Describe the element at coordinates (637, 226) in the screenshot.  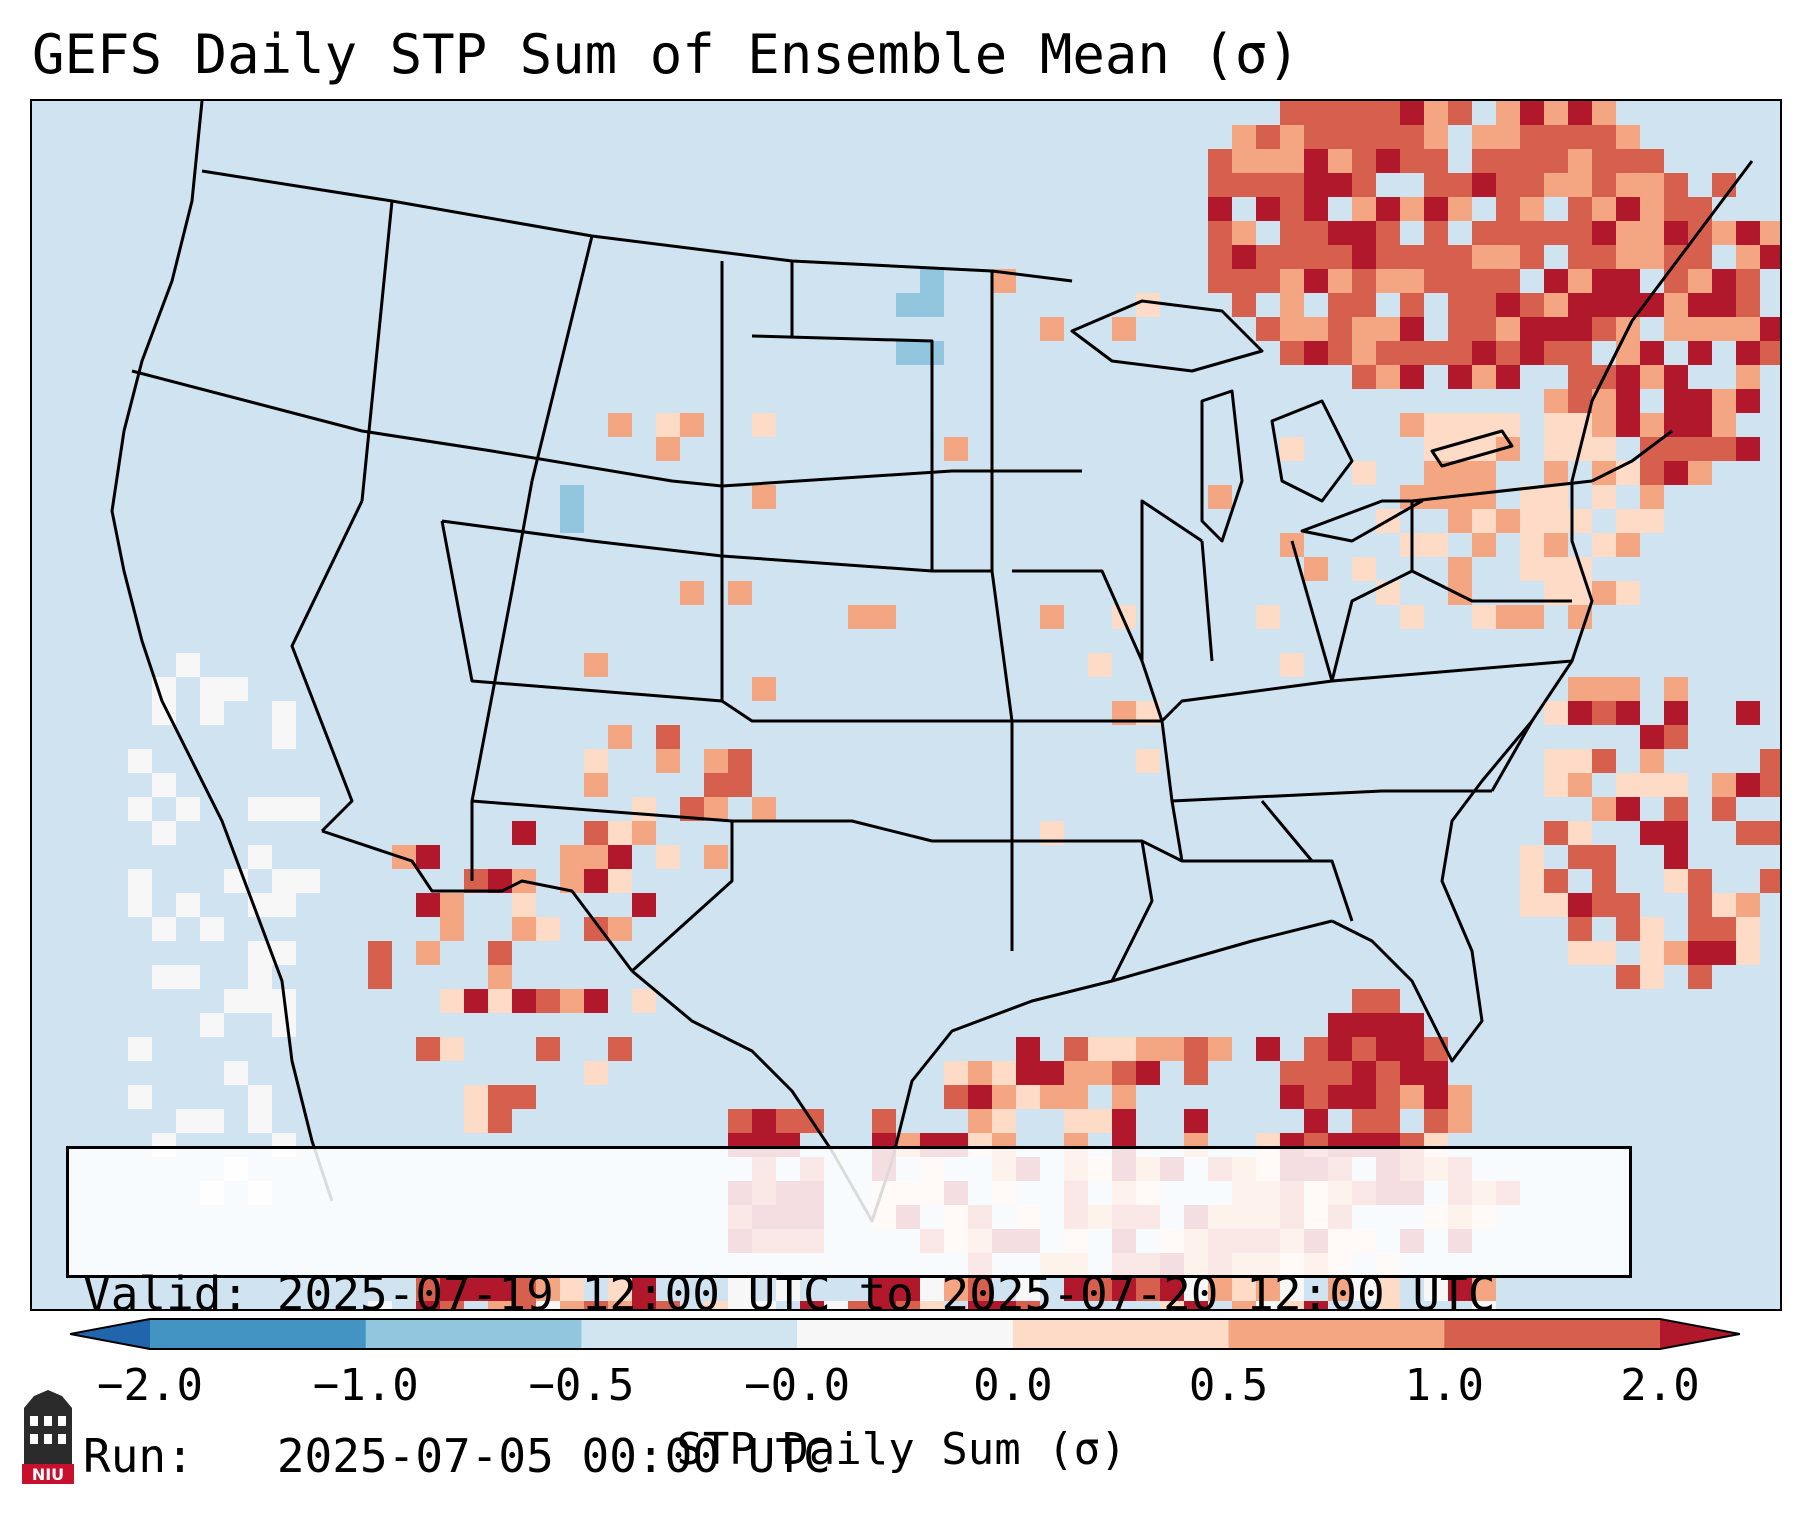
I see `canada-border` at that location.